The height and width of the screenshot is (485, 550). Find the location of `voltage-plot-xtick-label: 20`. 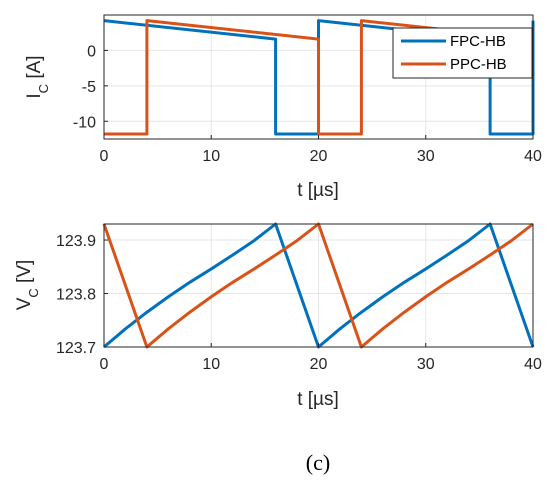

voltage-plot-xtick-label: 20 is located at coordinates (319, 364).